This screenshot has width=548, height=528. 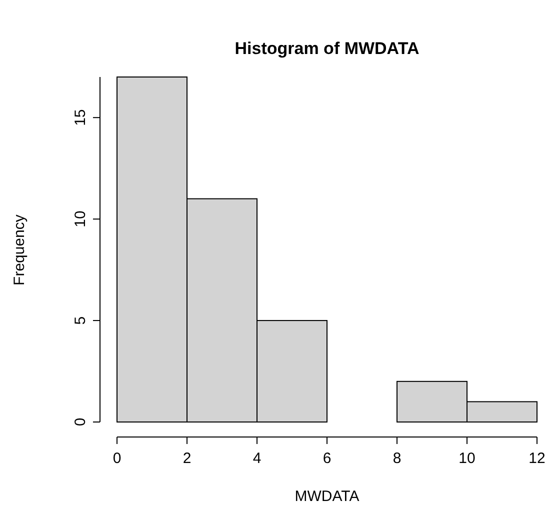 What do you see at coordinates (257, 458) in the screenshot?
I see `x-tick-label: 4` at bounding box center [257, 458].